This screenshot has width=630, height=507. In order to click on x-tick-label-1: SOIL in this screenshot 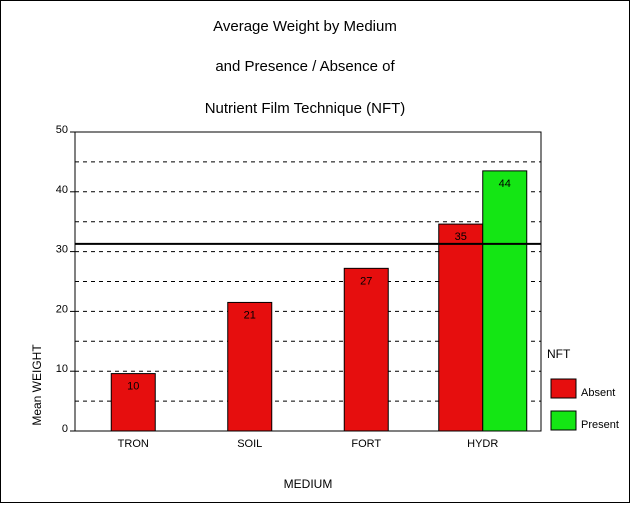, I will do `click(249, 444)`.